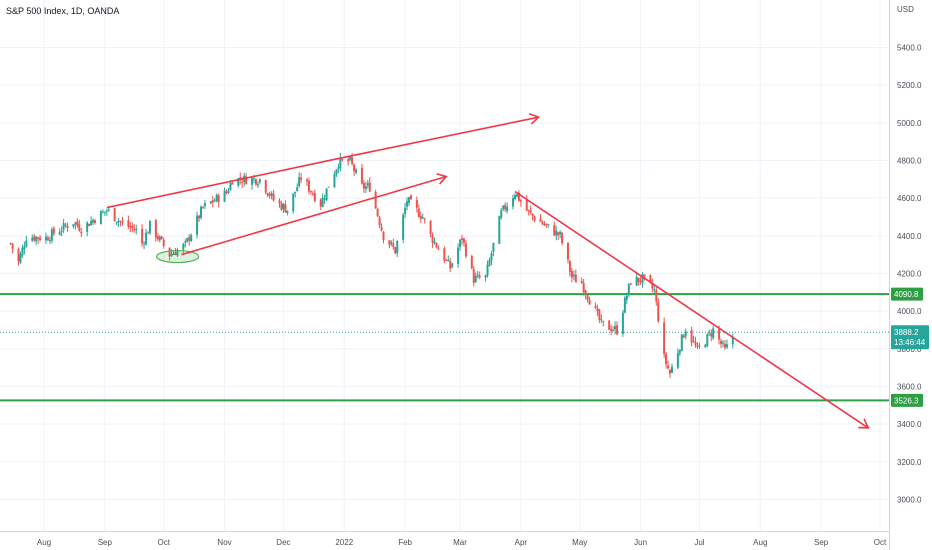  What do you see at coordinates (907, 294) in the screenshot?
I see `price-badge` at bounding box center [907, 294].